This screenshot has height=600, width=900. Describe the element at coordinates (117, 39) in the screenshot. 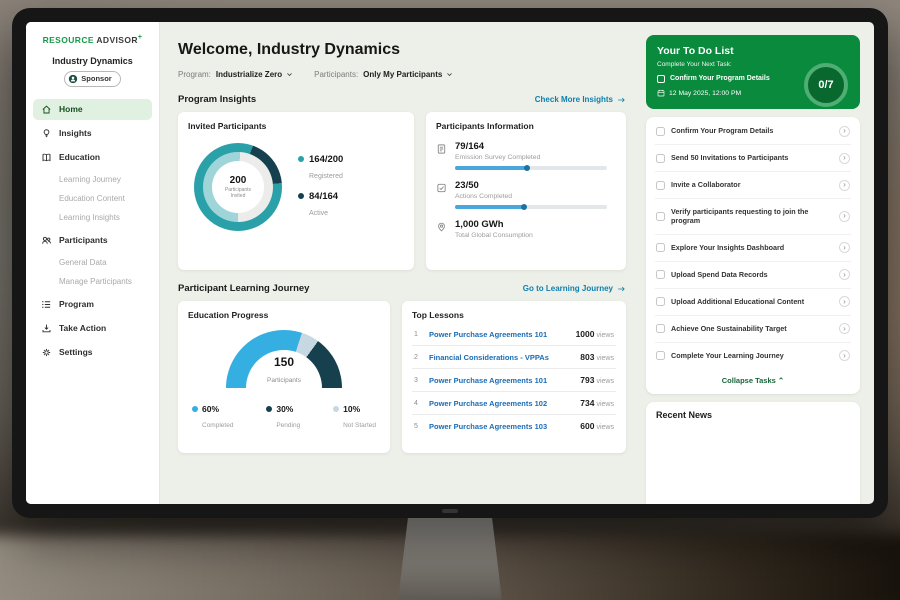

I see `logo-advisor: ADVISOR` at that location.